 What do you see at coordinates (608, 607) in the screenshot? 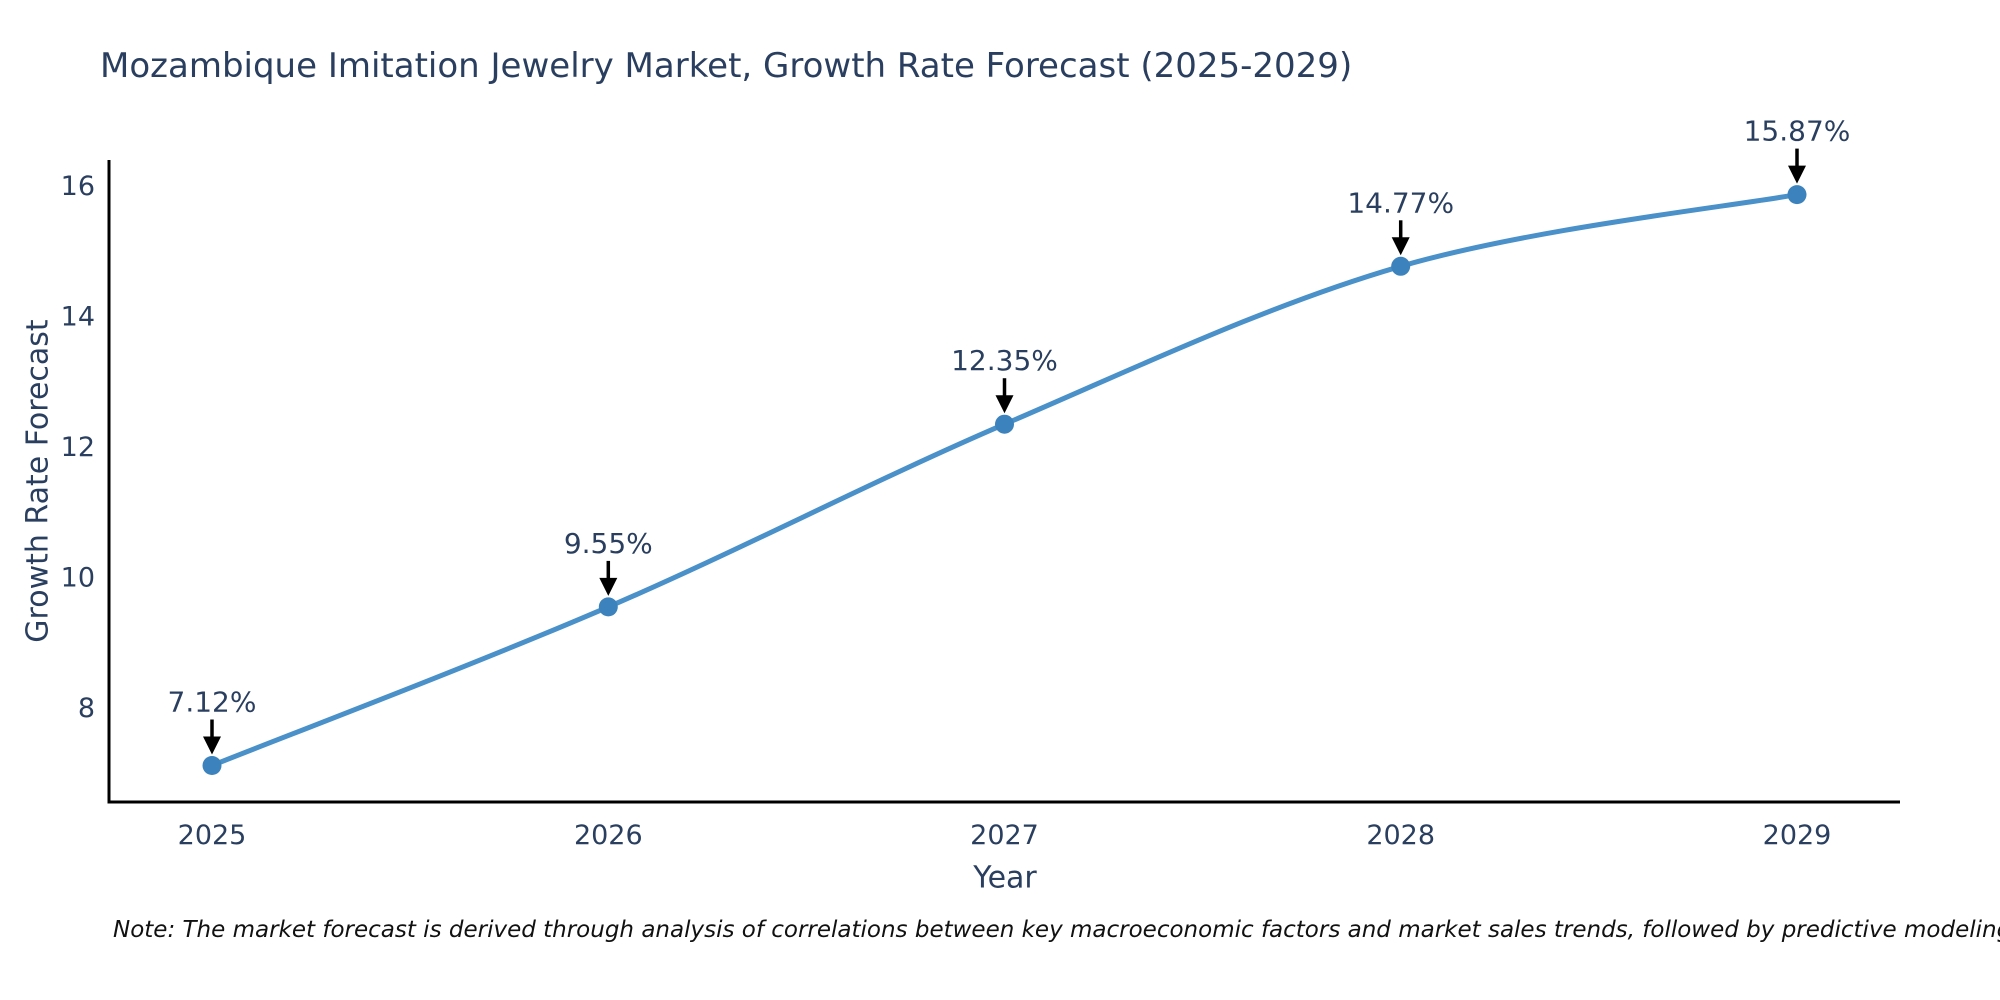
I see `data-point-marker-2026` at bounding box center [608, 607].